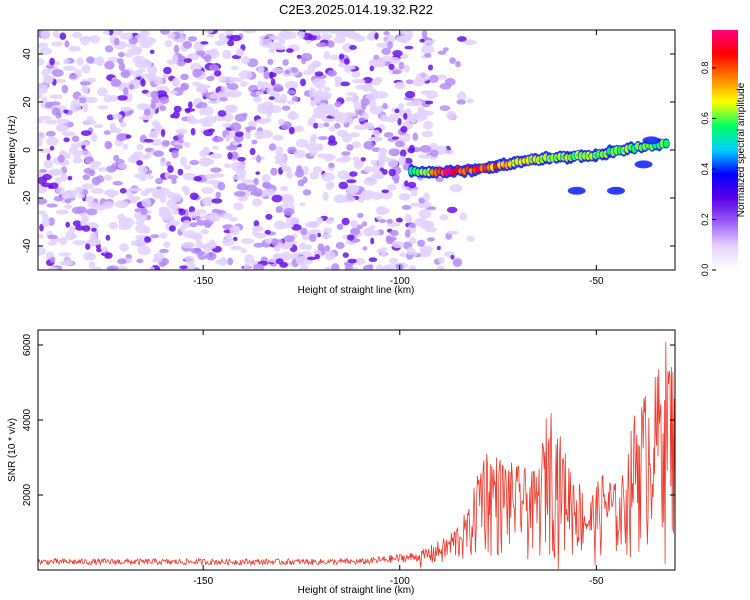 The image size is (750, 600). Describe the element at coordinates (27, 419) in the screenshot. I see `y-tick-label: 4000` at that location.